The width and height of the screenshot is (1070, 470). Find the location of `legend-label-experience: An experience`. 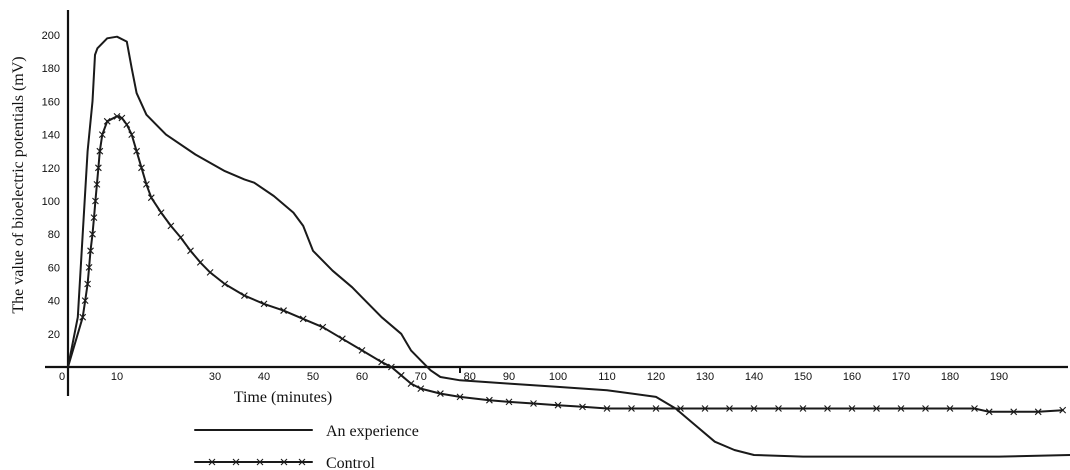

legend-label-experience: An experience is located at coordinates (372, 431).